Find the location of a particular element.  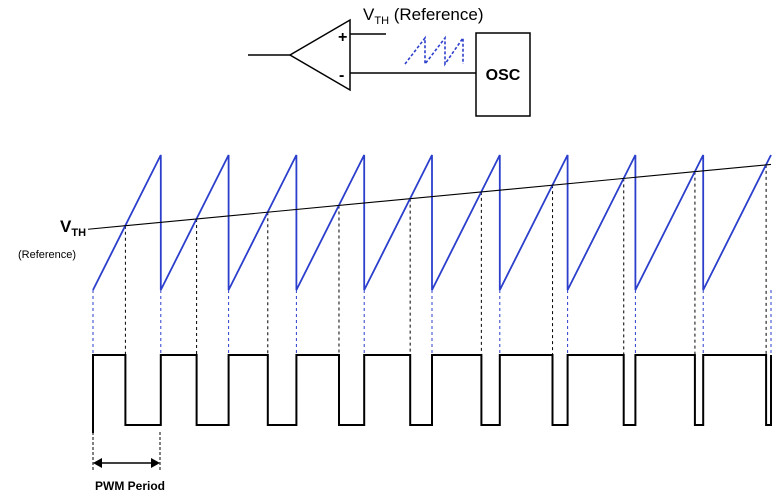

plus-terminal-label: + is located at coordinates (342, 37).